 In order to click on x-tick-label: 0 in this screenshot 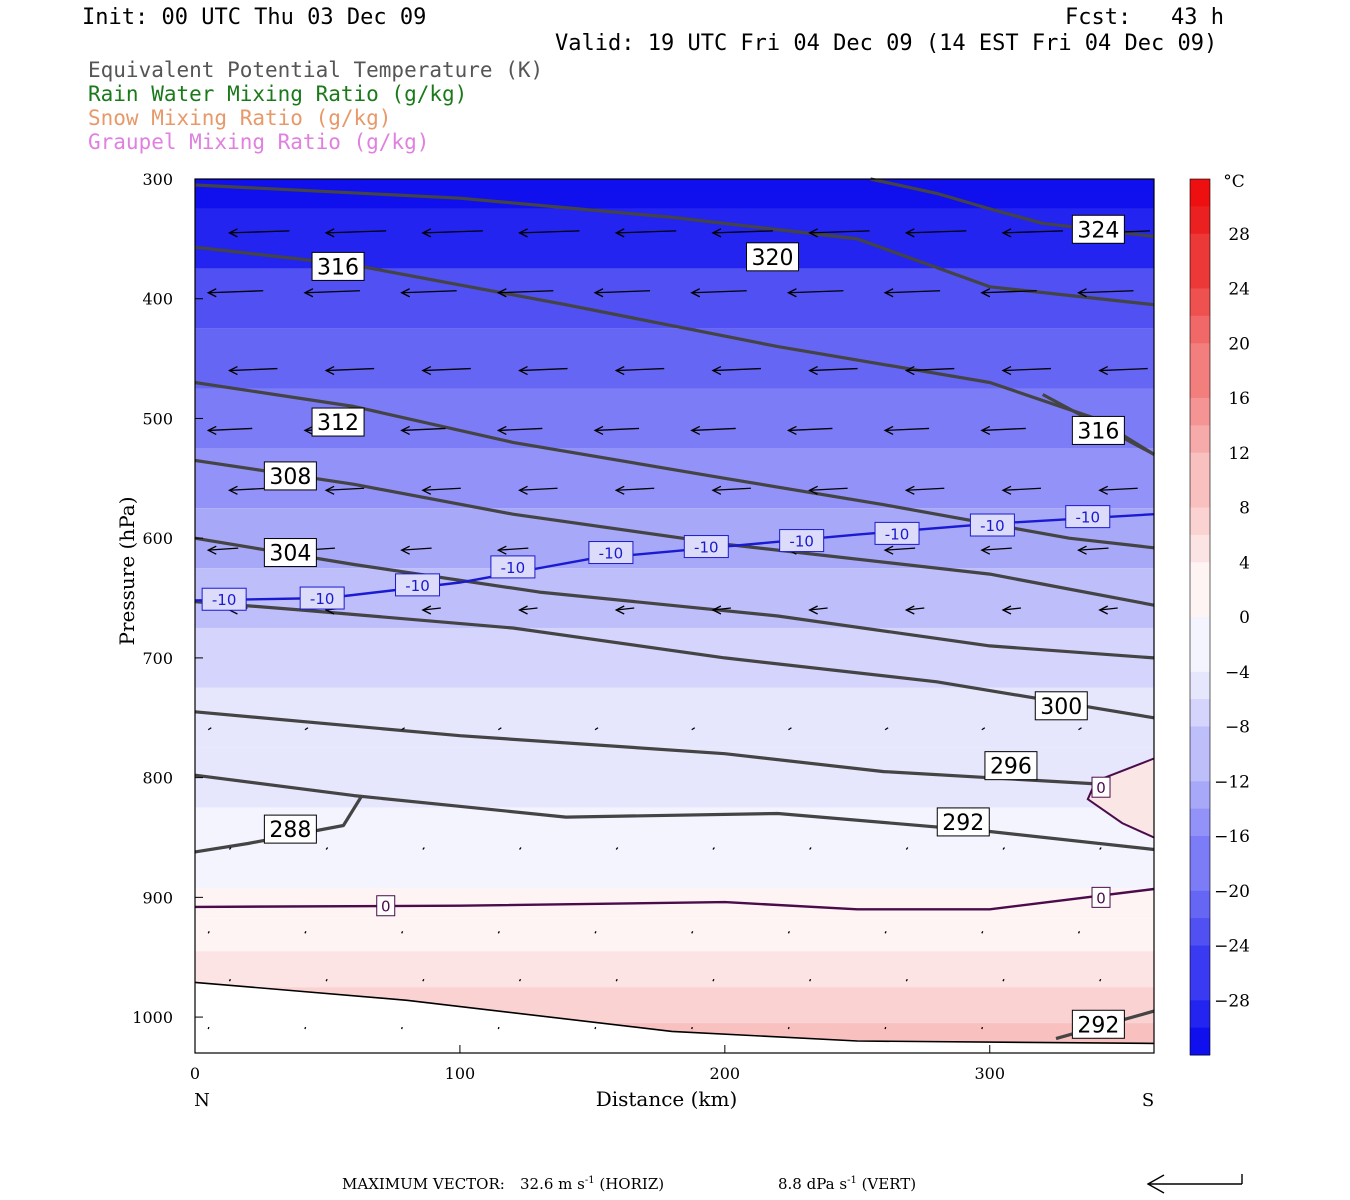, I will do `click(195, 1073)`.